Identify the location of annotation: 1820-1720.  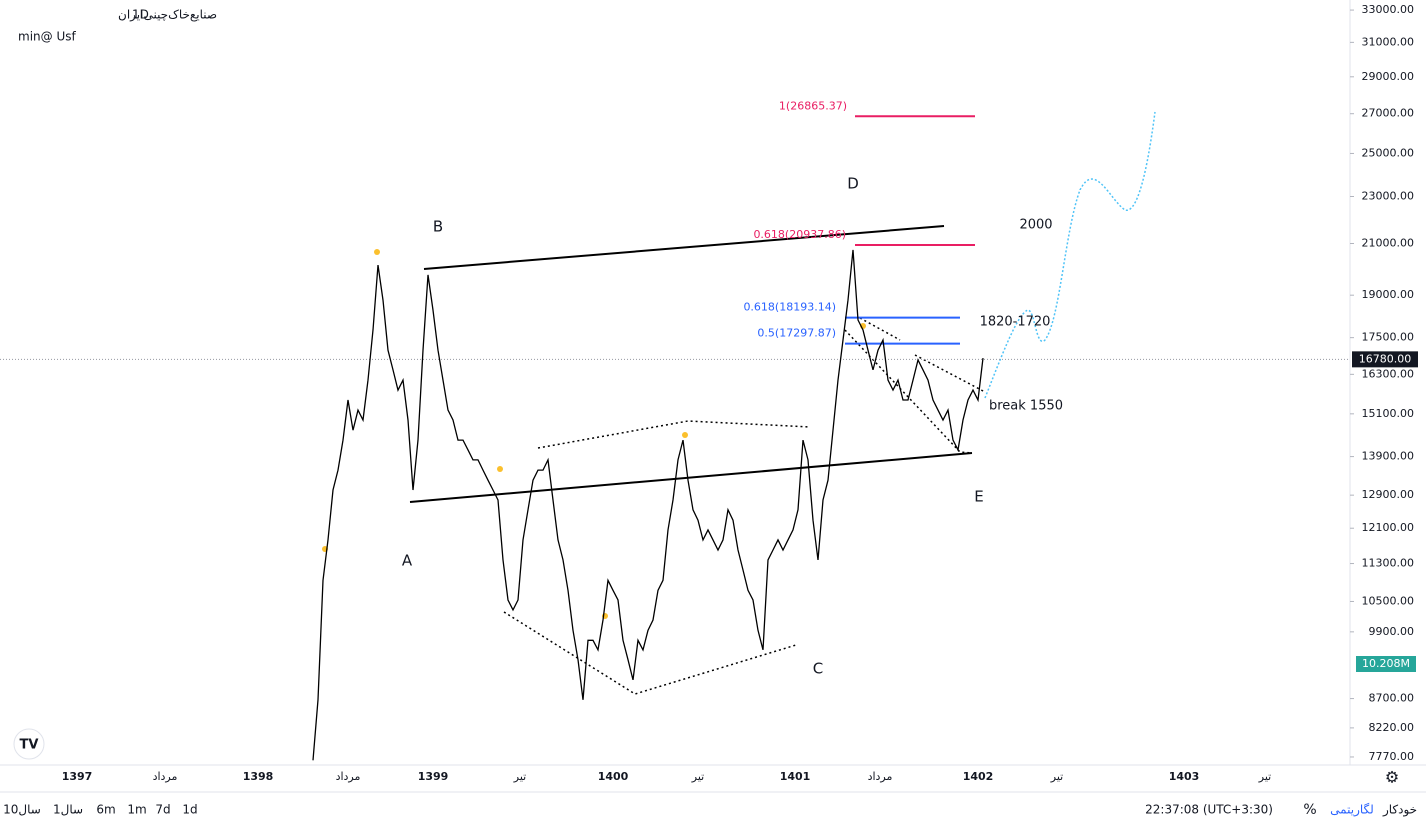
(1015, 322).